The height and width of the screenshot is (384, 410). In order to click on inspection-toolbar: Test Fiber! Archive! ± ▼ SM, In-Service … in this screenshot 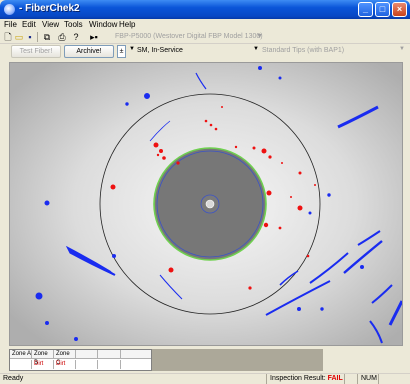, I will do `click(205, 51)`.